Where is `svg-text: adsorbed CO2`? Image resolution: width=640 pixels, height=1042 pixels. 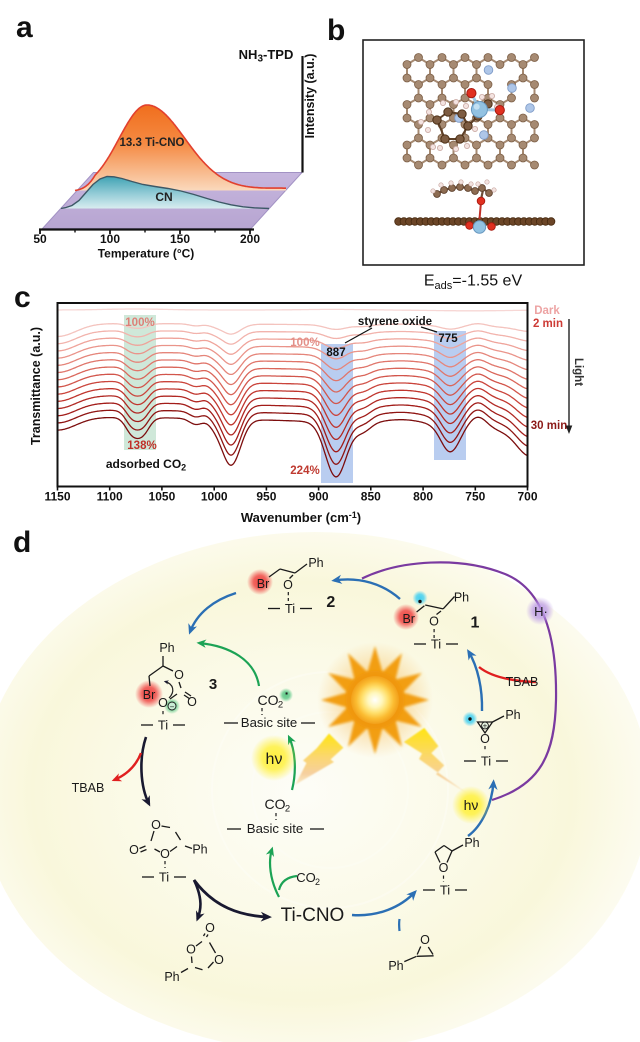
svg-text: adsorbed CO2 is located at coordinates (146, 465).